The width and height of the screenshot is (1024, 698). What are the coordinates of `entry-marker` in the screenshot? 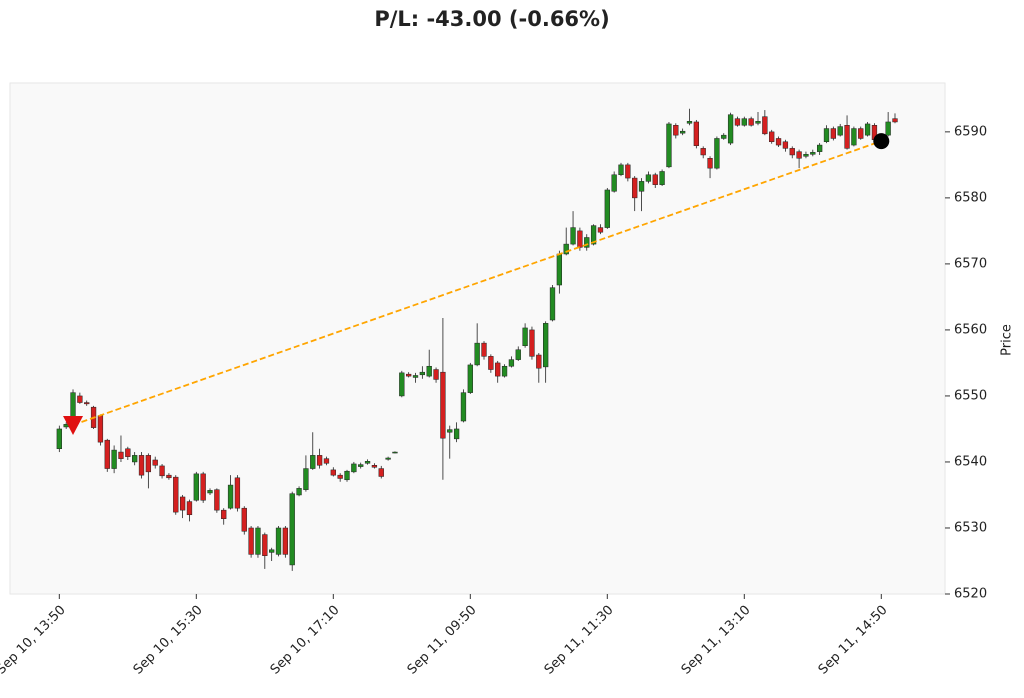 It's located at (73, 425).